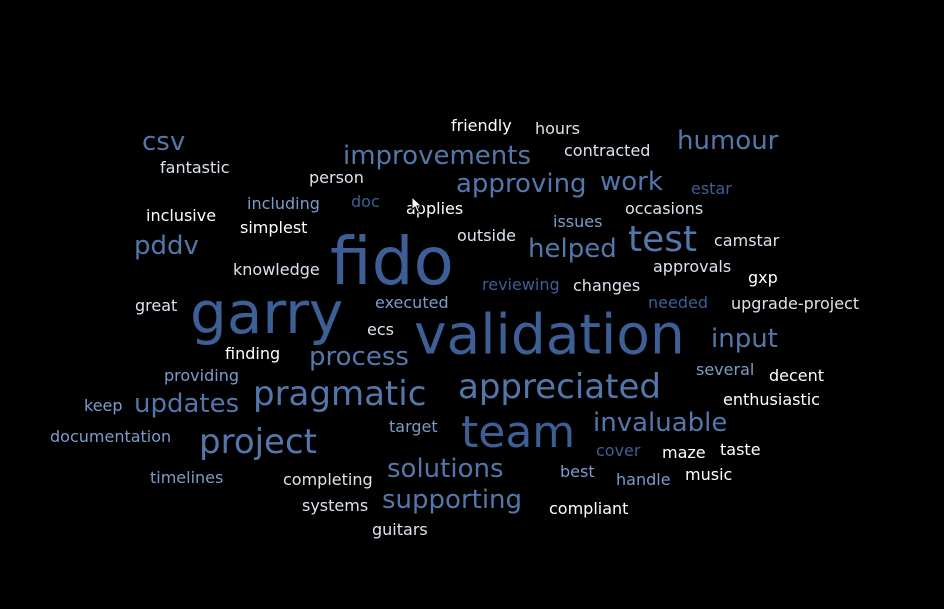 This screenshot has width=944, height=609. What do you see at coordinates (187, 477) in the screenshot?
I see `cloud-word-timelines: timelines` at bounding box center [187, 477].